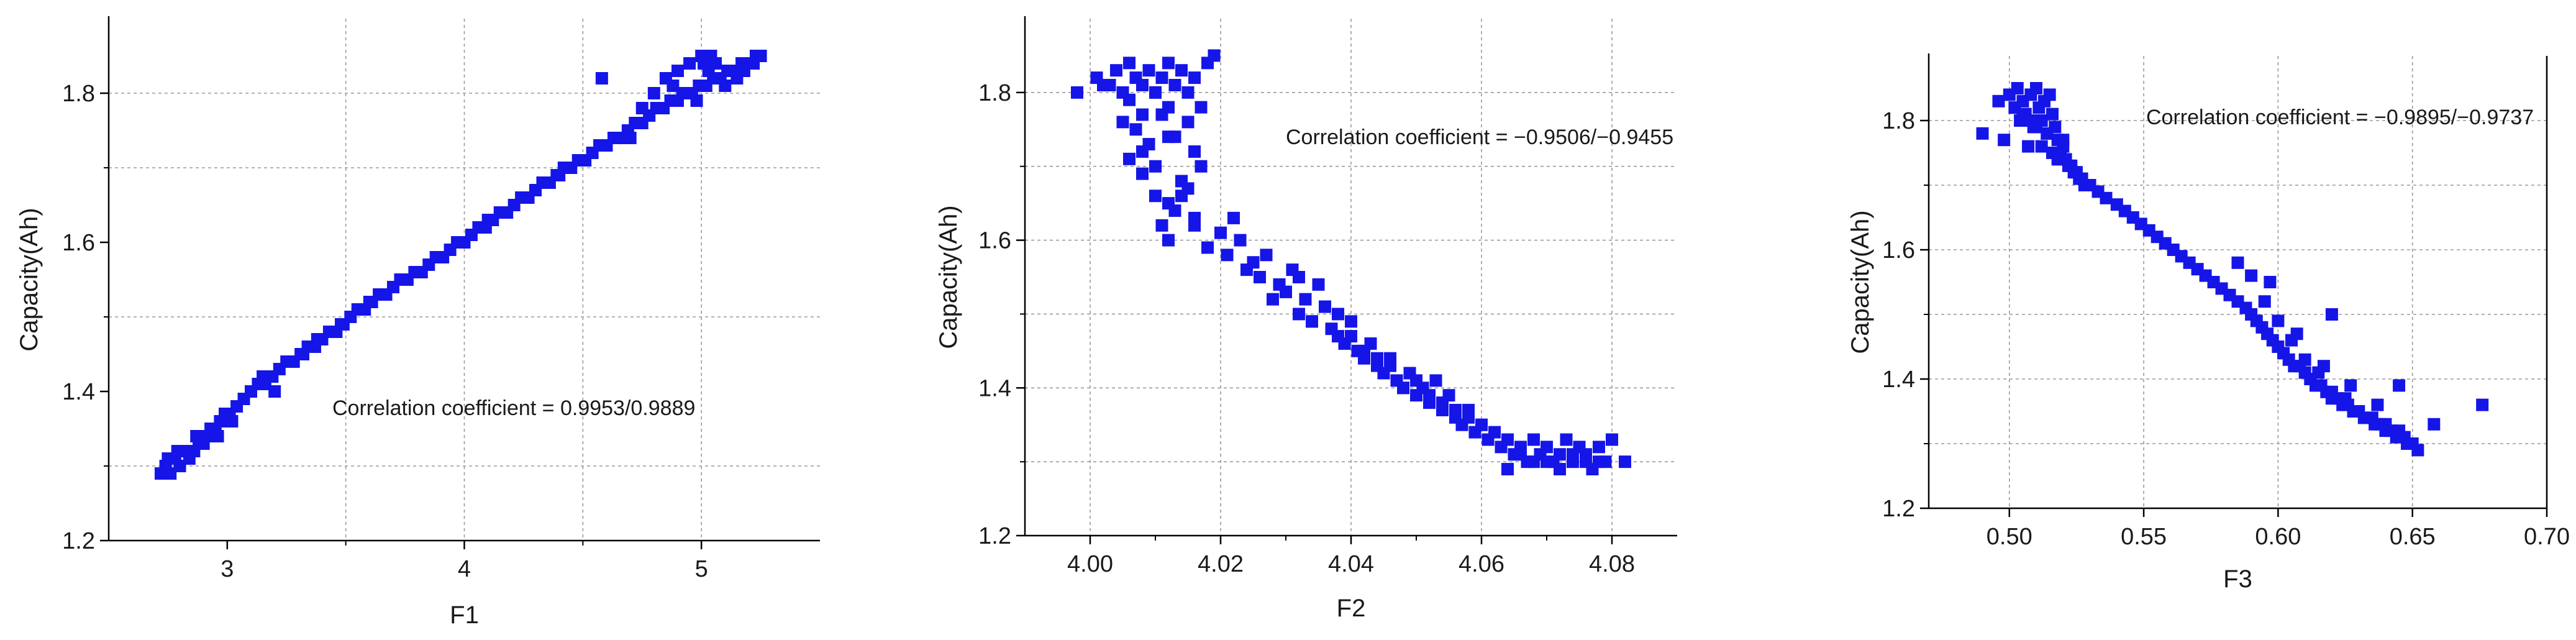 Image resolution: width=2576 pixels, height=640 pixels. I want to click on x-tick-label: 3, so click(227, 569).